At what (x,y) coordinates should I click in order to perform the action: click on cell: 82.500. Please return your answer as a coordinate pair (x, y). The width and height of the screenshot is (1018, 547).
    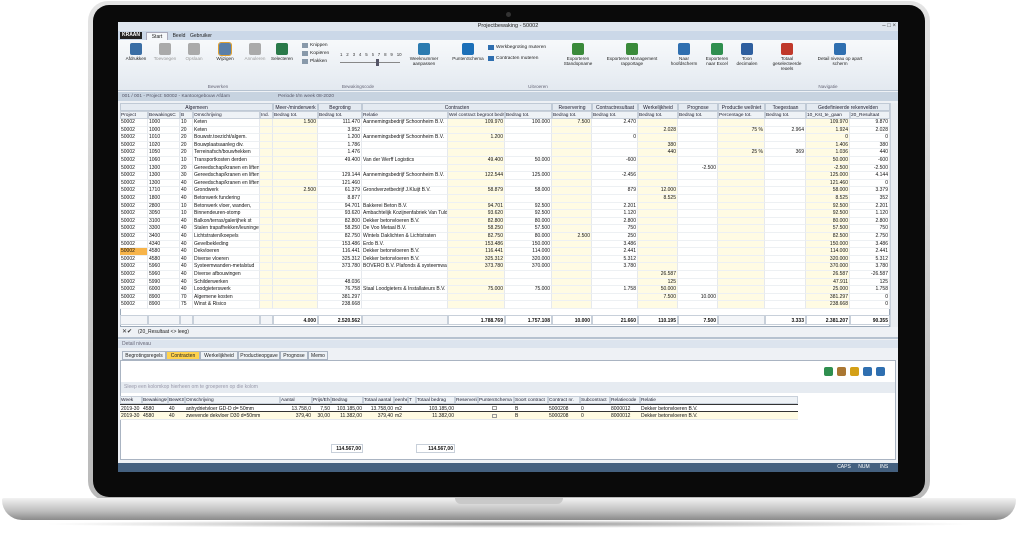
    Looking at the image, I should click on (828, 237).